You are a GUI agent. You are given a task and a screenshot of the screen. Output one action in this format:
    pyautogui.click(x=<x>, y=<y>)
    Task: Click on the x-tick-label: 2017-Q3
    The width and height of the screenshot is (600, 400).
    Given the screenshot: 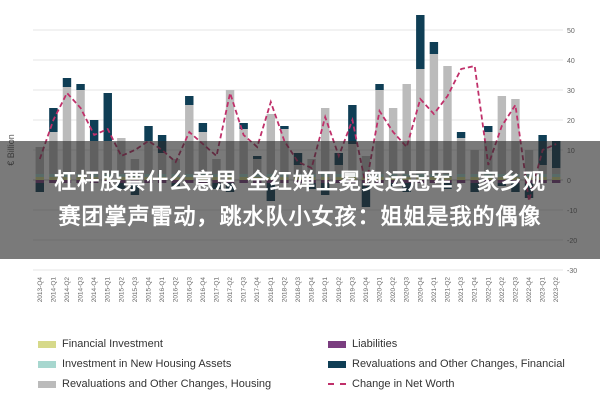 What is the action you would take?
    pyautogui.click(x=244, y=290)
    